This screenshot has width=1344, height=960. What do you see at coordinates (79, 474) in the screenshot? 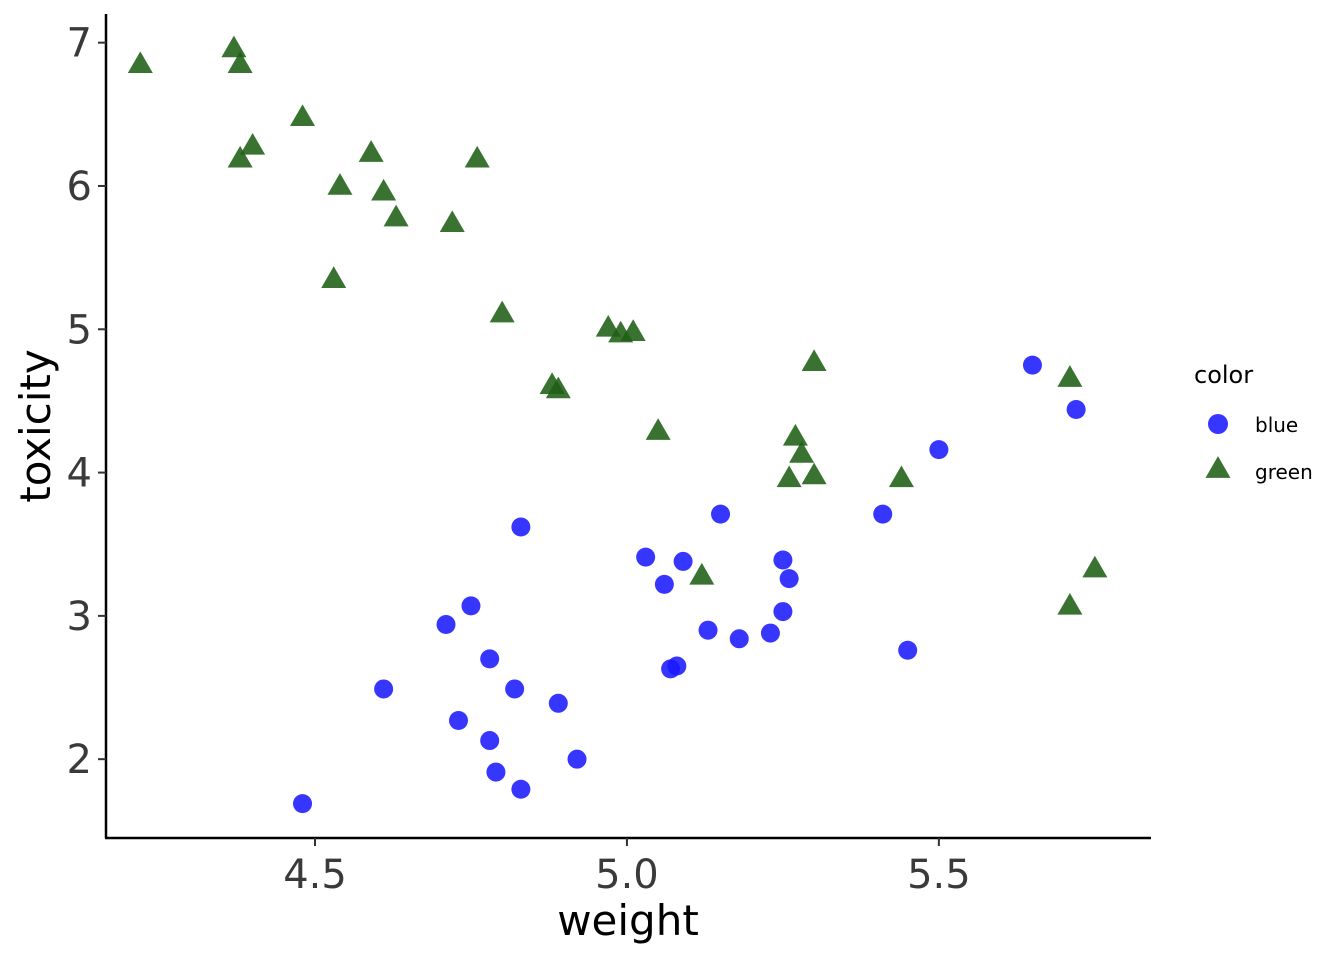
I see `y-tick-label: 4` at bounding box center [79, 474].